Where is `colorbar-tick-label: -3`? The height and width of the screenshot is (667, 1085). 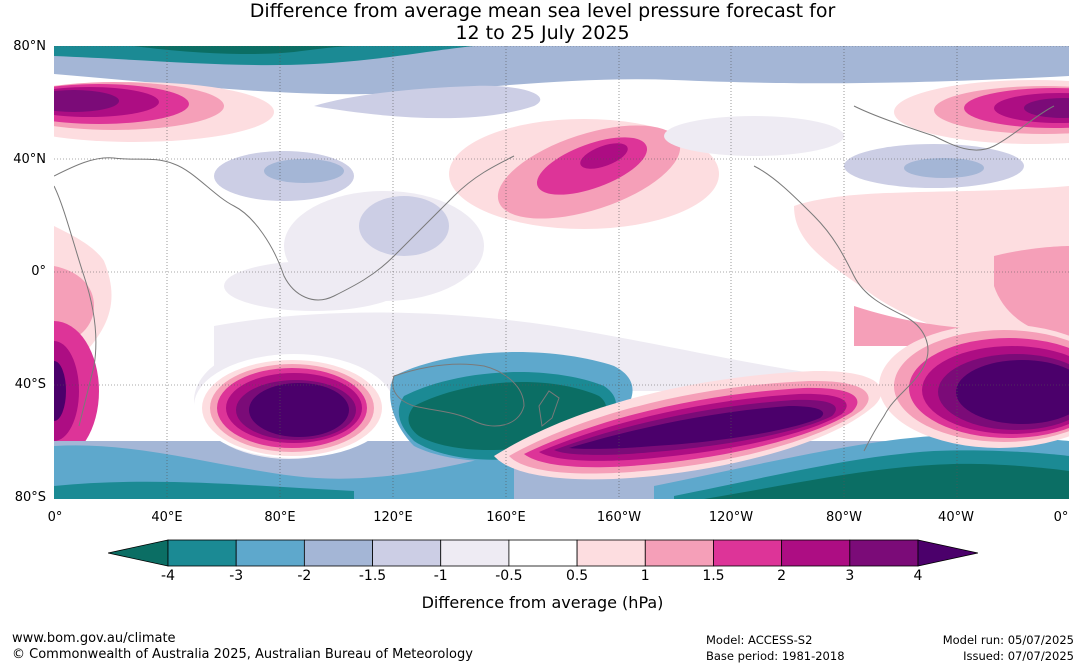 colorbar-tick-label: -3 is located at coordinates (236, 576).